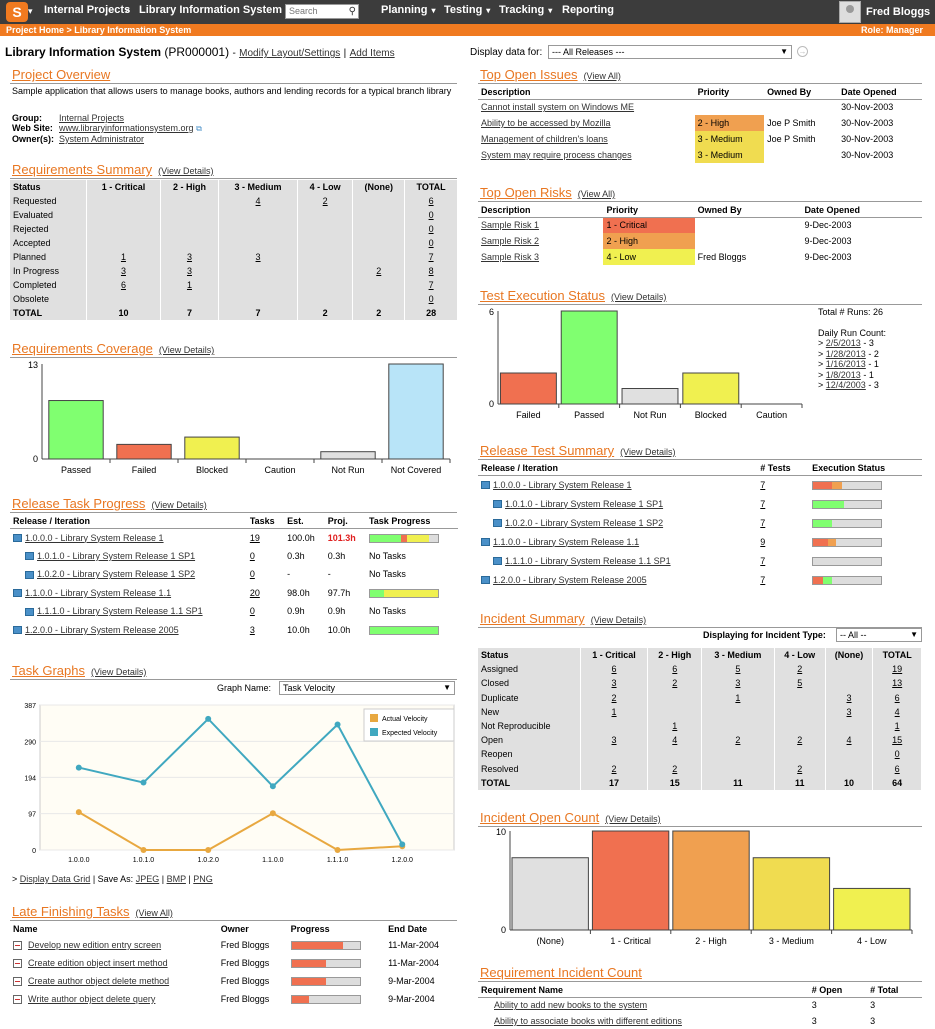  Describe the element at coordinates (711, 880) in the screenshot. I see `bar-2-high` at that location.